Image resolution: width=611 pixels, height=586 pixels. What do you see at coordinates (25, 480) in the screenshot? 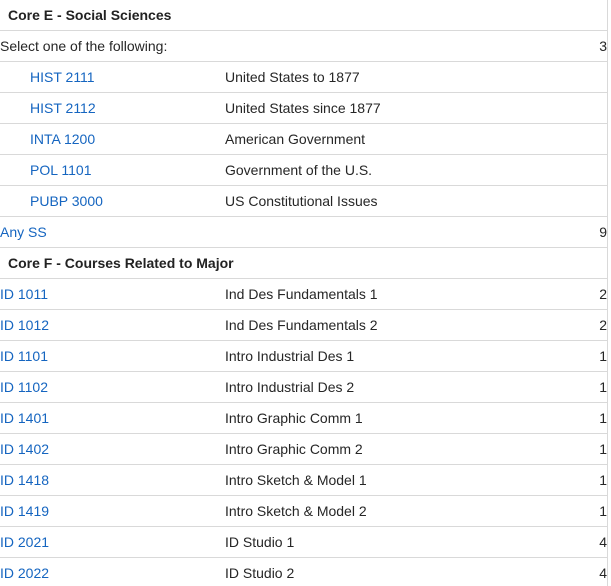
I see `course-code-link: ID 1418` at bounding box center [25, 480].